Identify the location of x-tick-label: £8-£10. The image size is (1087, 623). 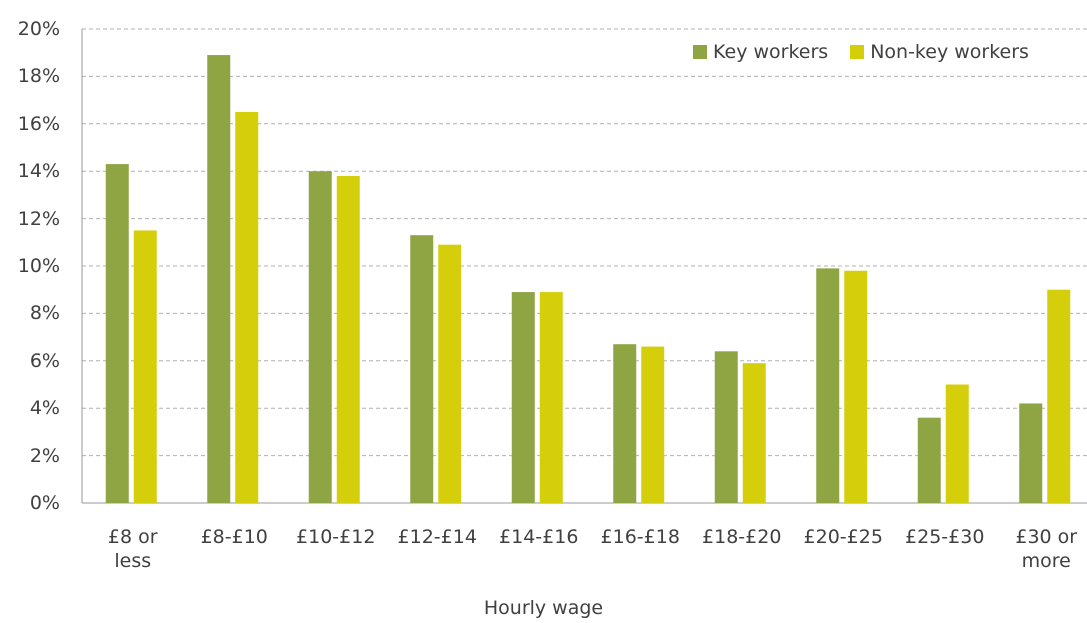
(234, 537).